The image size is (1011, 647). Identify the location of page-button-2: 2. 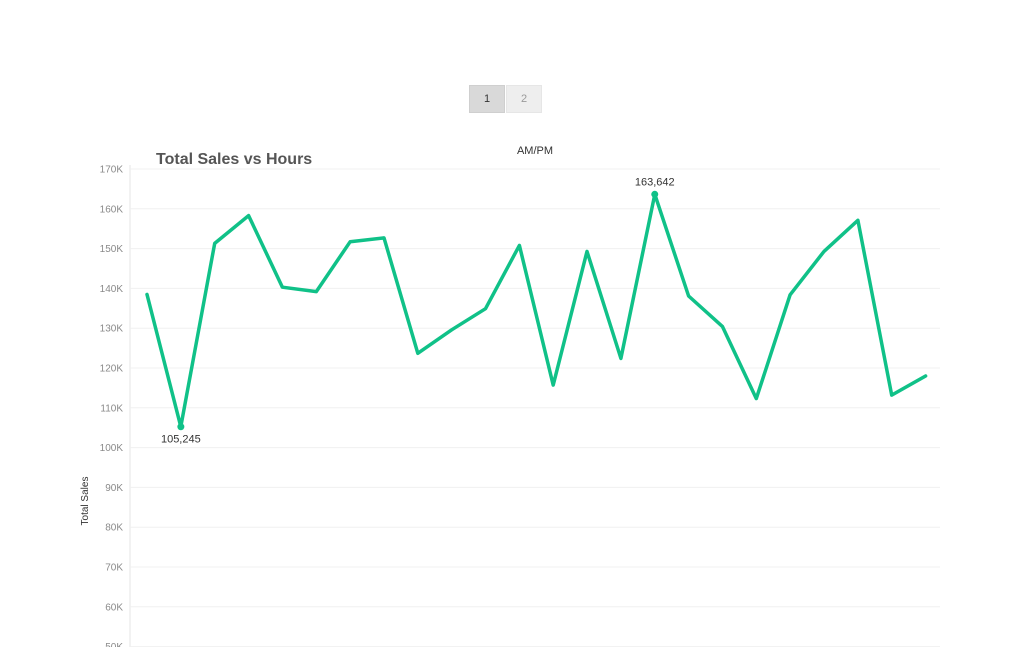
(524, 99).